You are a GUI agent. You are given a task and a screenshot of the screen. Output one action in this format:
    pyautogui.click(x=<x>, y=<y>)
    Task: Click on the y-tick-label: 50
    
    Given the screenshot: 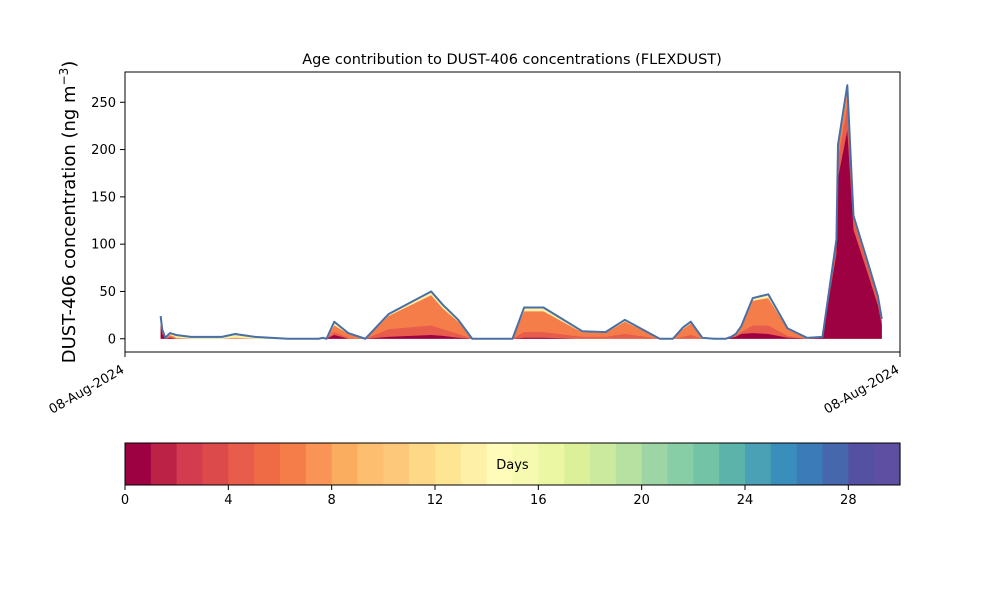 What is the action you would take?
    pyautogui.click(x=107, y=292)
    